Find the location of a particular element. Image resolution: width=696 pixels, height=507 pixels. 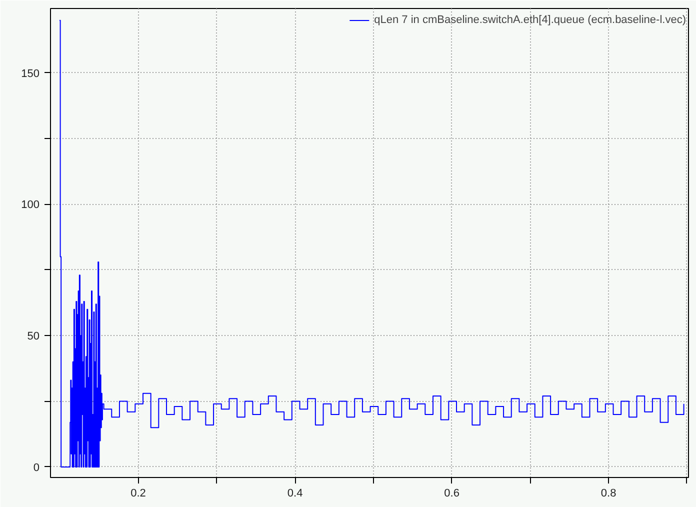

y-tick-label: 0 is located at coordinates (36, 468).